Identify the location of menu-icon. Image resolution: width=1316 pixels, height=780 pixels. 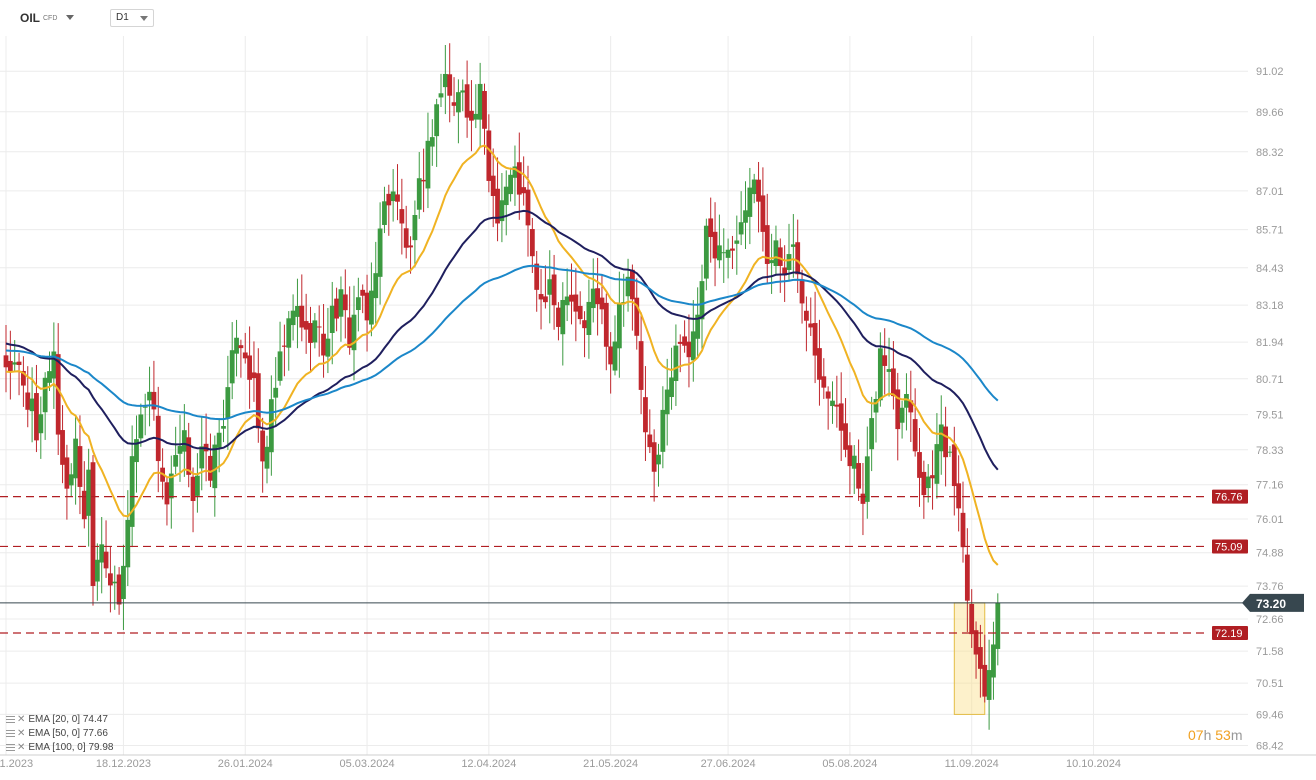
(10, 747).